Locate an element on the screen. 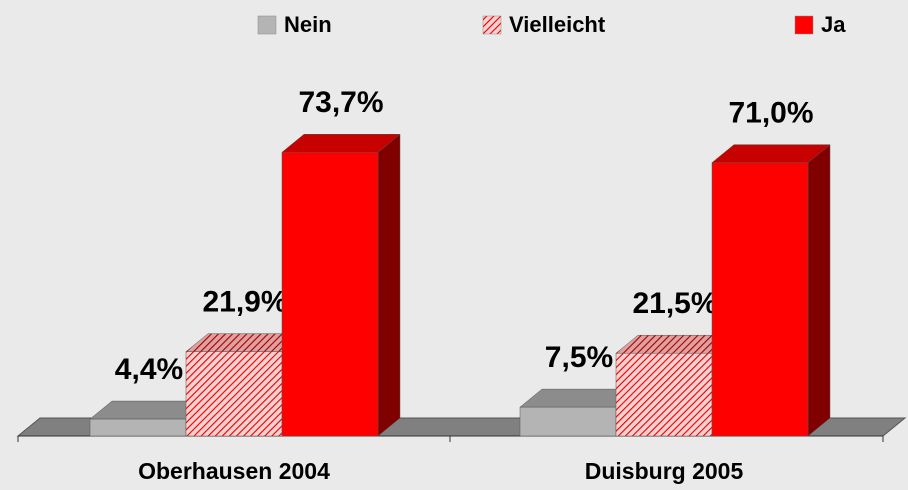 This screenshot has width=908, height=490. value-label: 7,5% is located at coordinates (579, 357).